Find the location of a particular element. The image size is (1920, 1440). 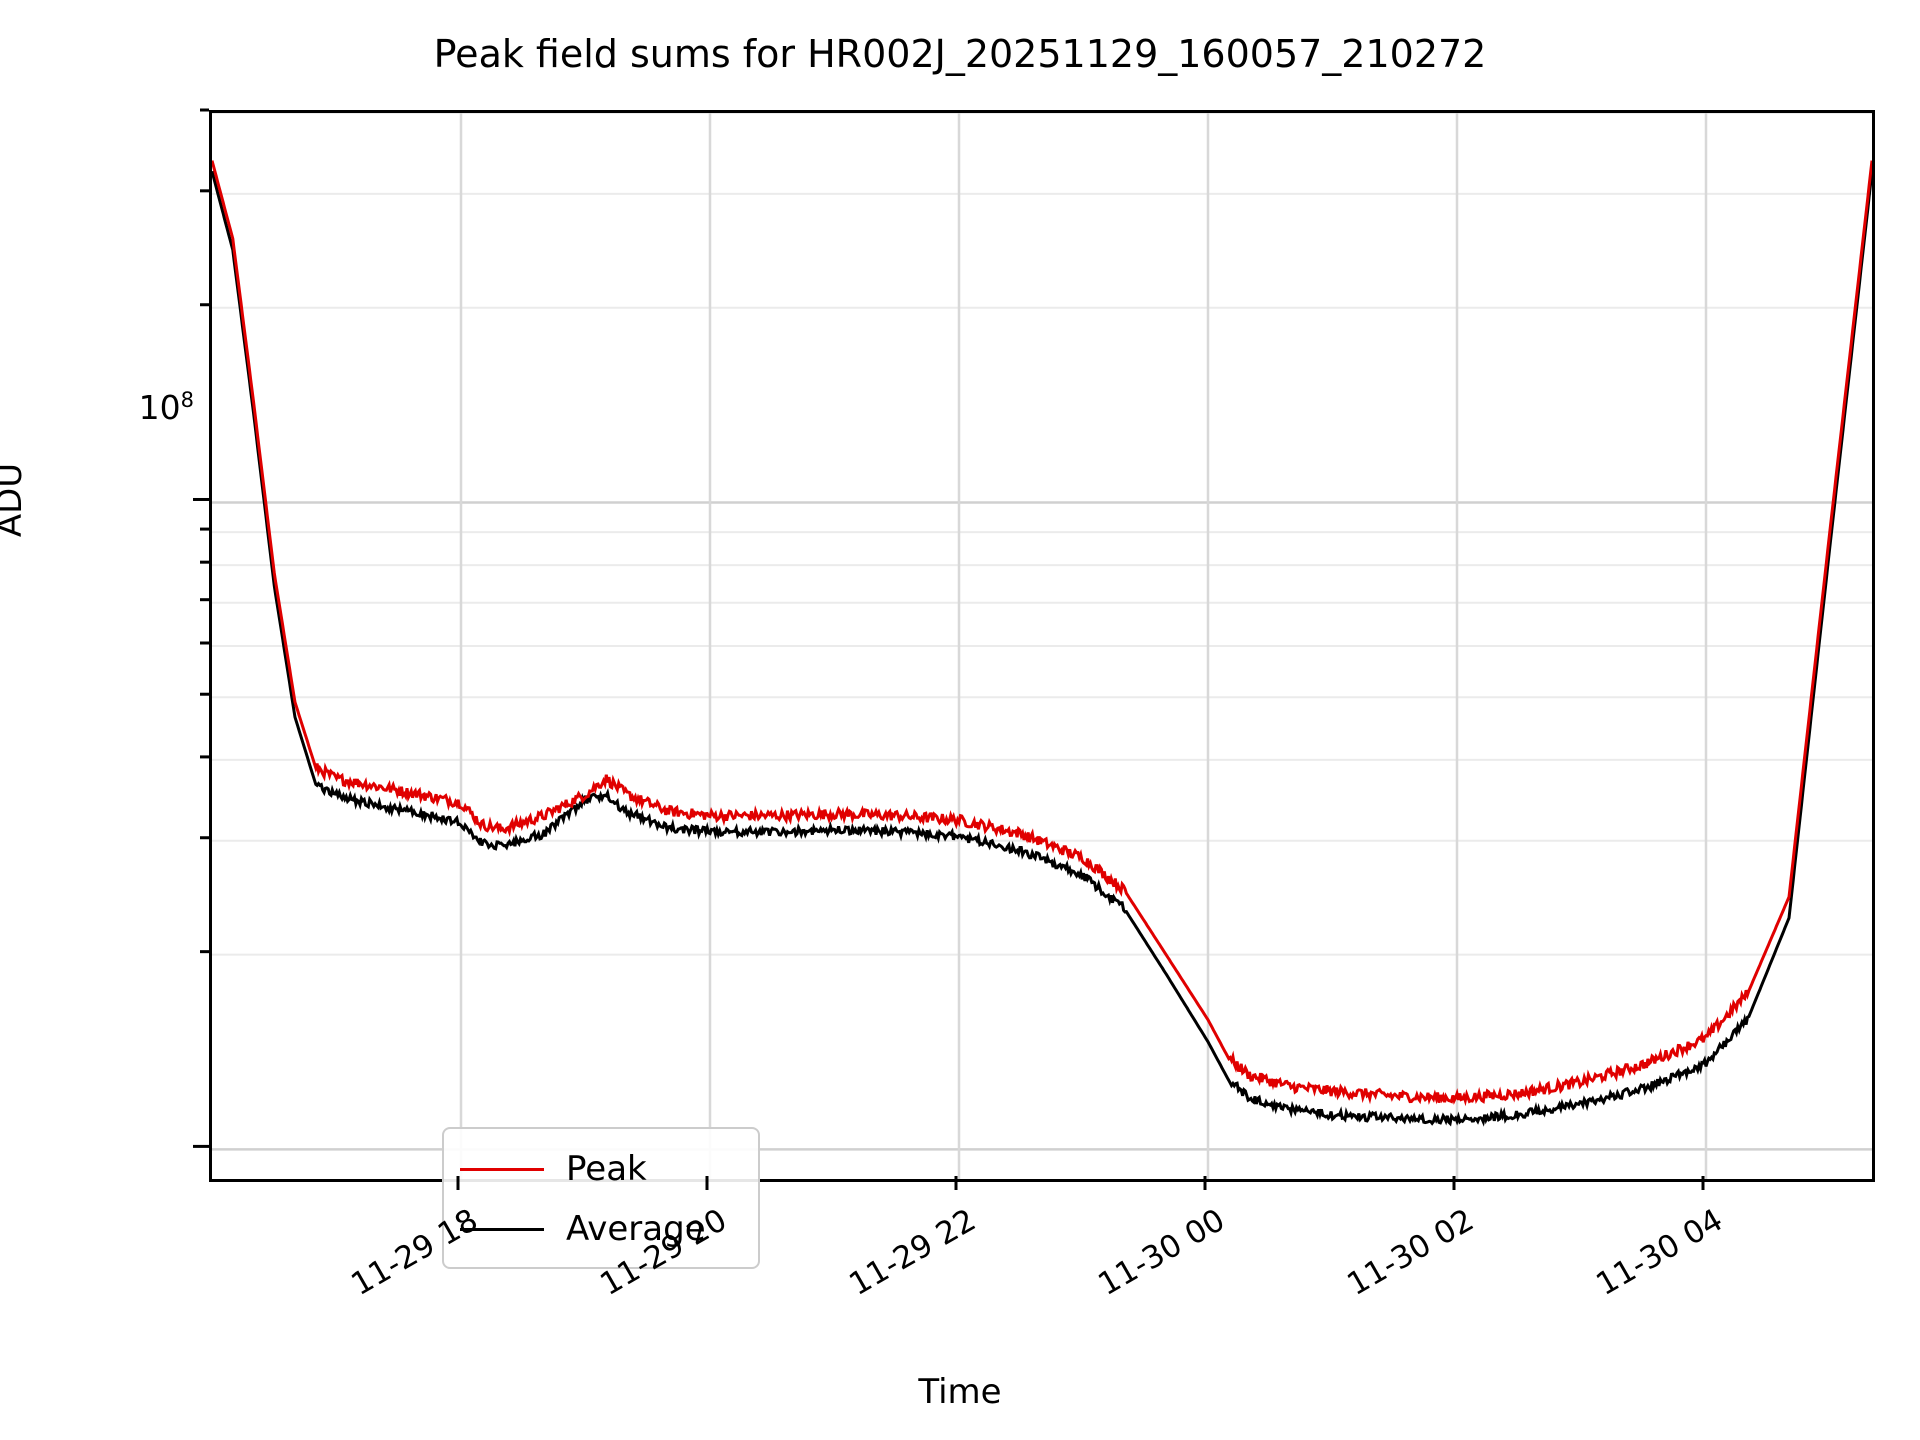

y-tick-mantissa: 10 is located at coordinates (159, 407).